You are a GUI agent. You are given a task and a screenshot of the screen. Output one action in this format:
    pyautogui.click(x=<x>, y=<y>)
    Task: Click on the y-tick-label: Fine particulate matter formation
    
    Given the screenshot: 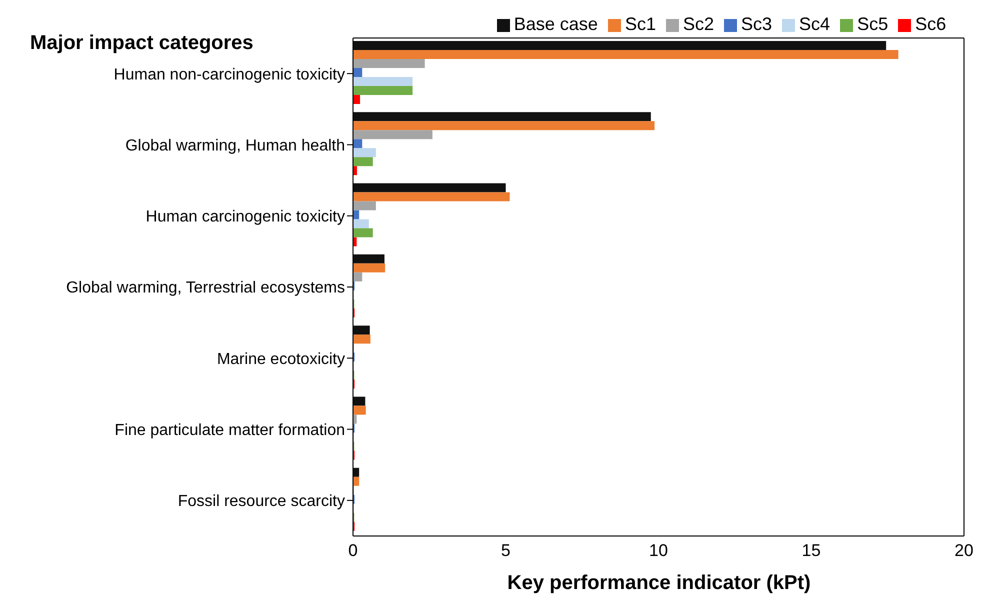 What is the action you would take?
    pyautogui.click(x=229, y=430)
    